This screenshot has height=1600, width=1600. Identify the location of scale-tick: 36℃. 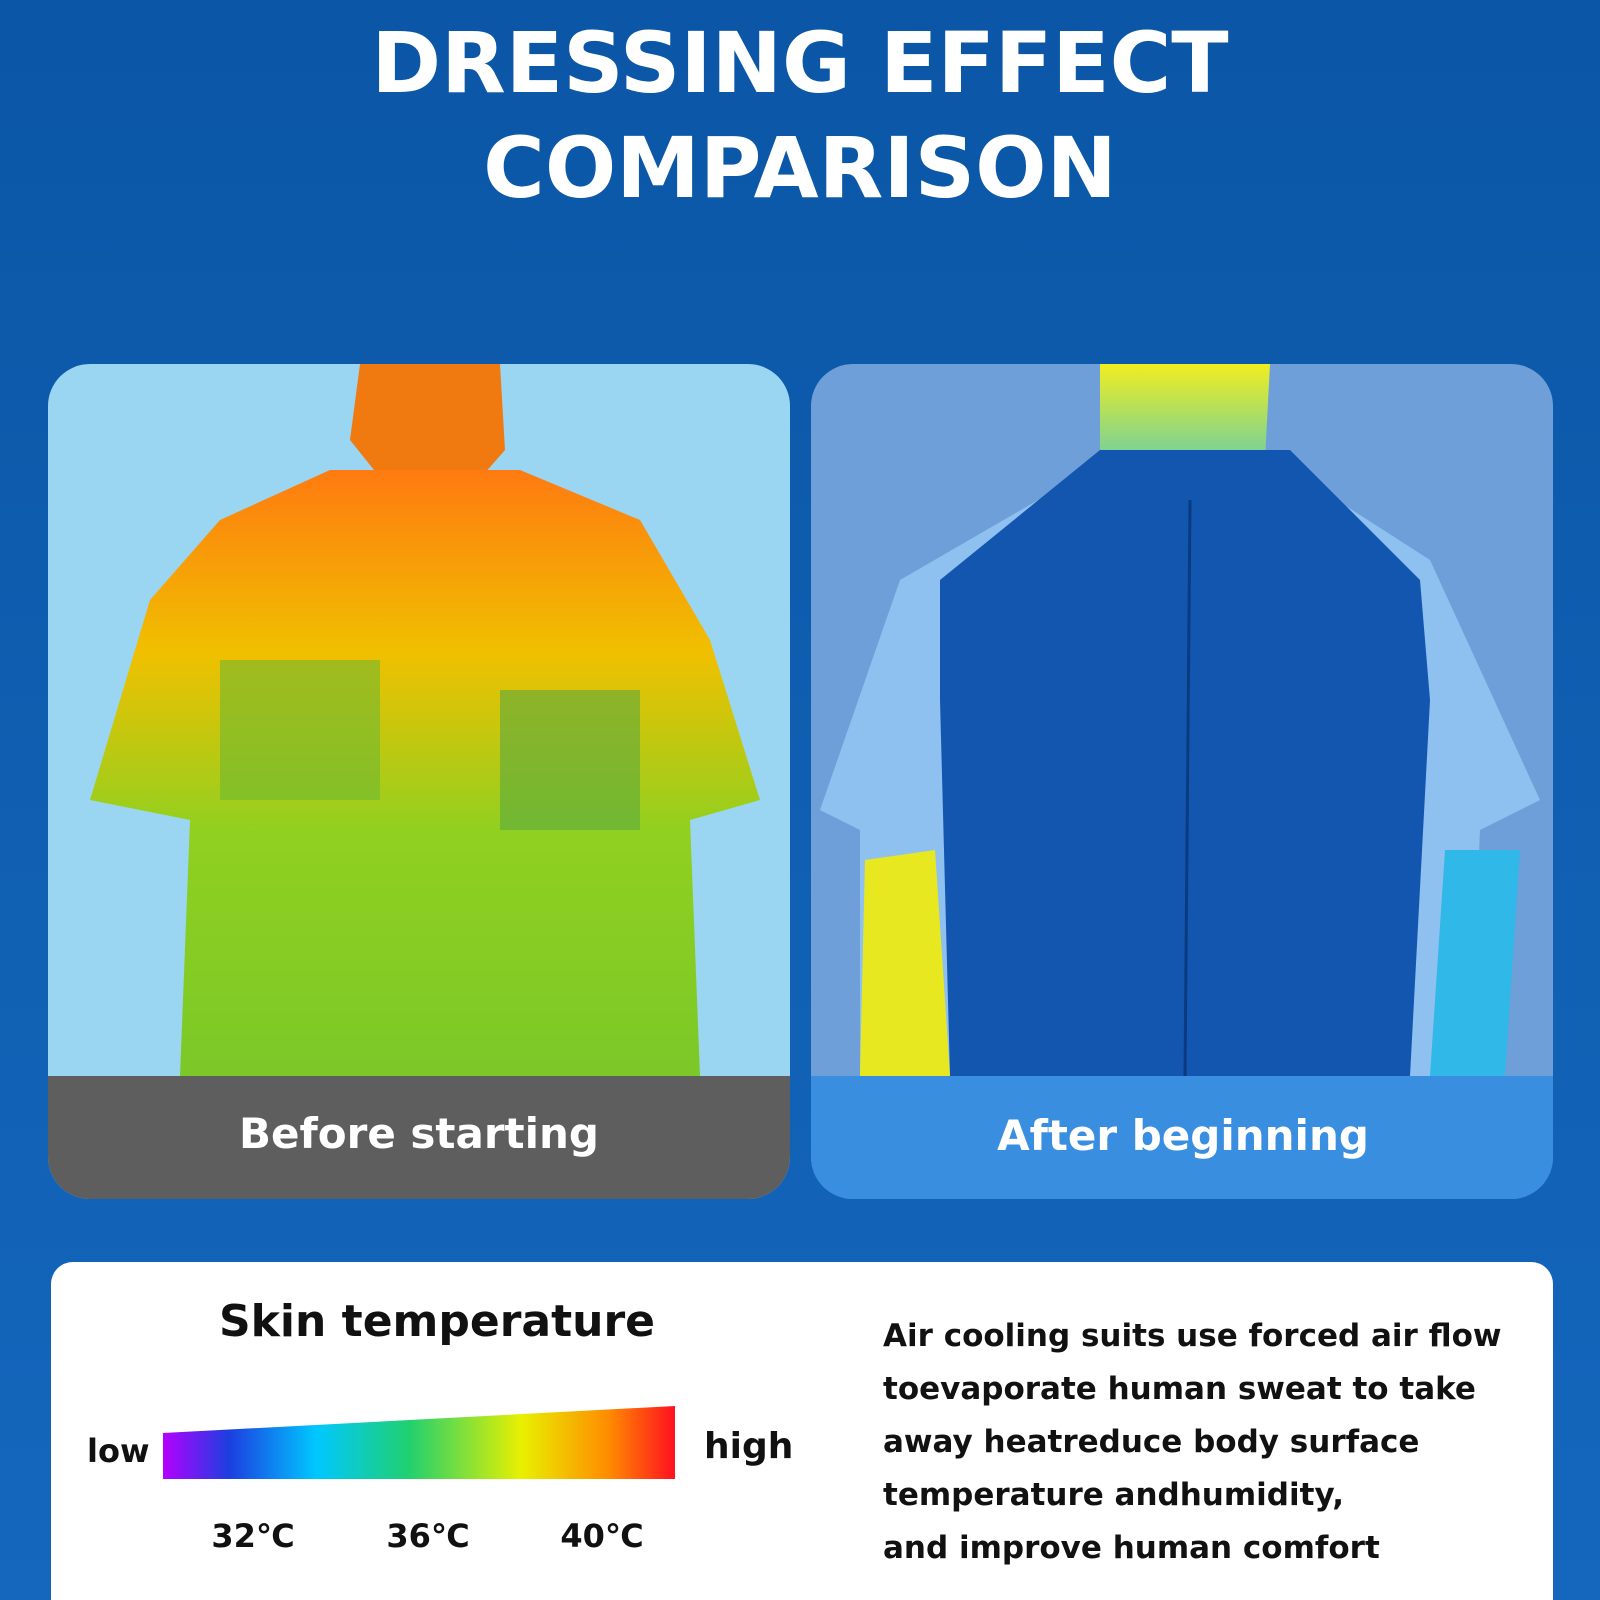
(427, 1536).